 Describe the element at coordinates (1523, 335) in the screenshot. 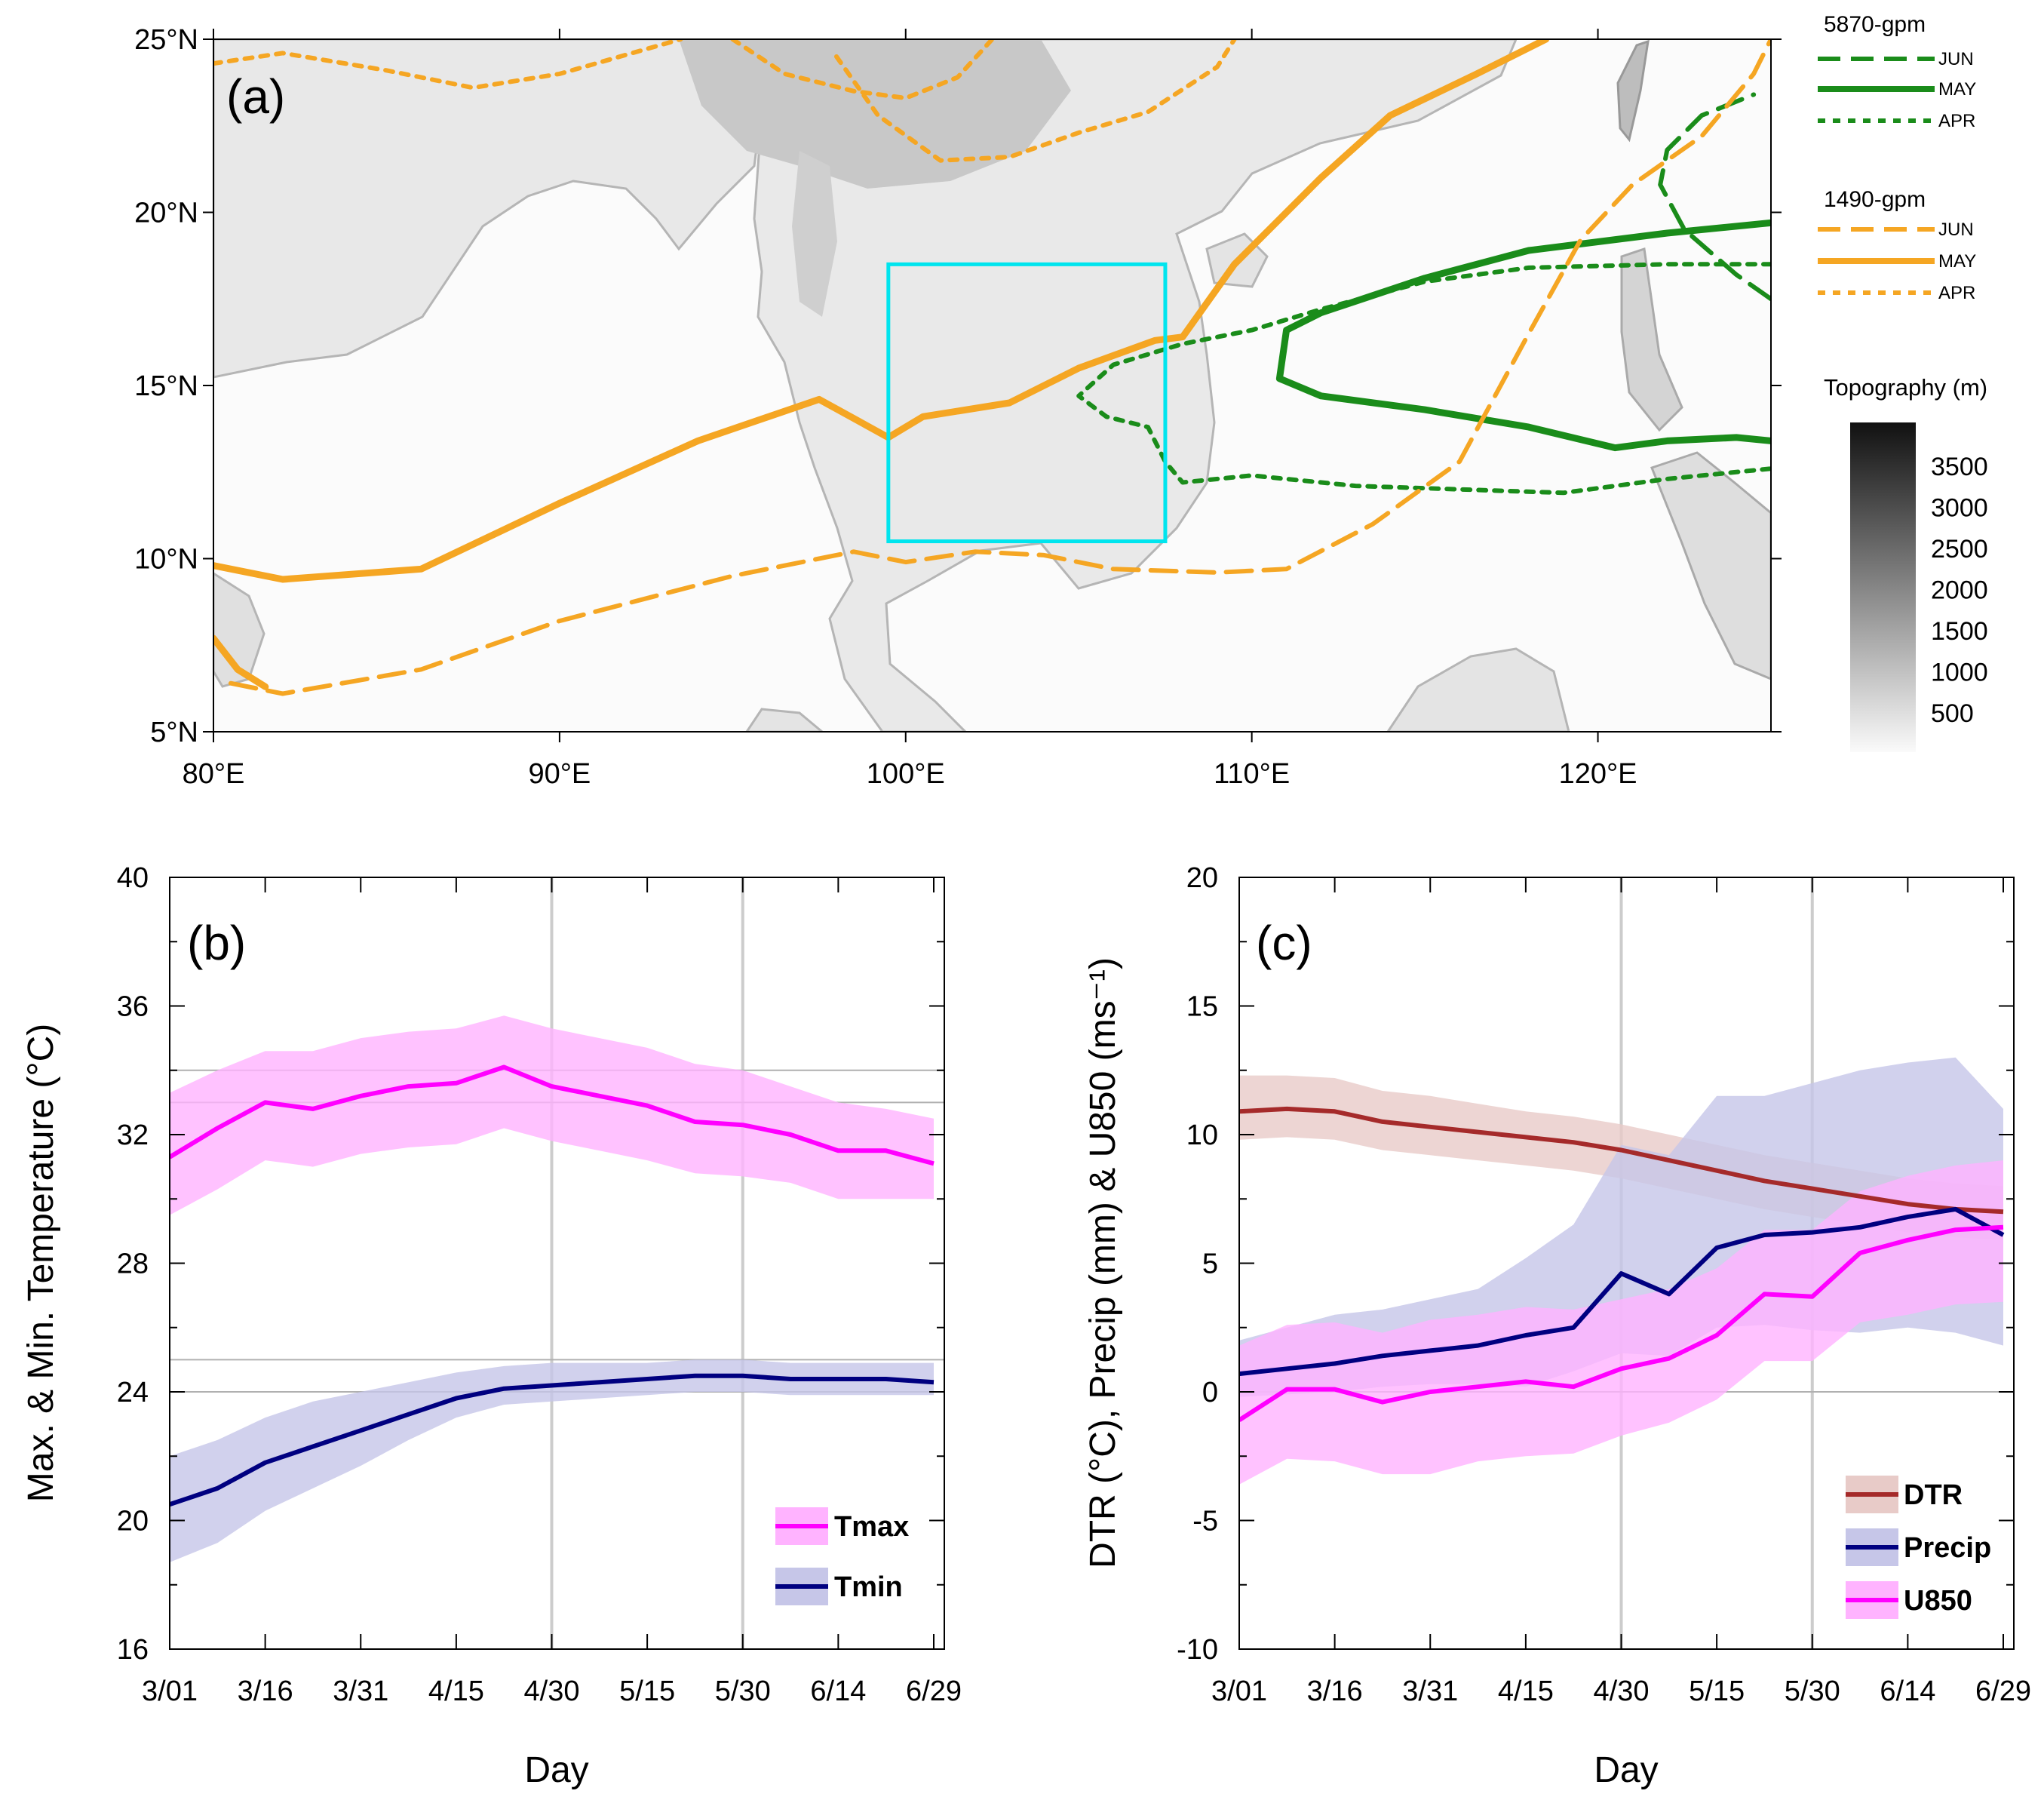

I see `contour-5870-gpm-may` at that location.